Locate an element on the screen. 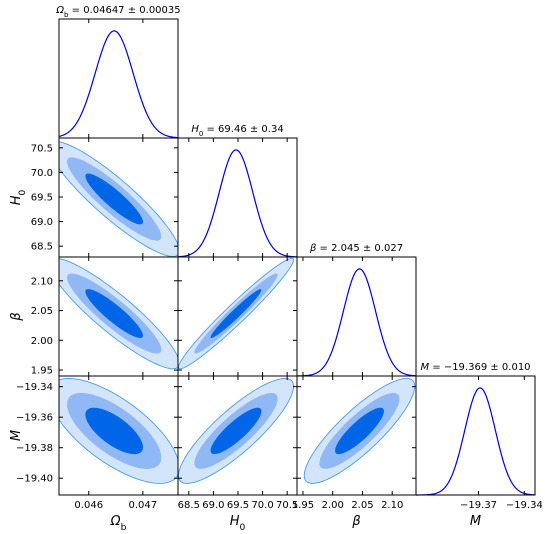 The width and height of the screenshot is (545, 534). panel-title-H0: H0 = 69.46 ± 0.34 is located at coordinates (237, 131).